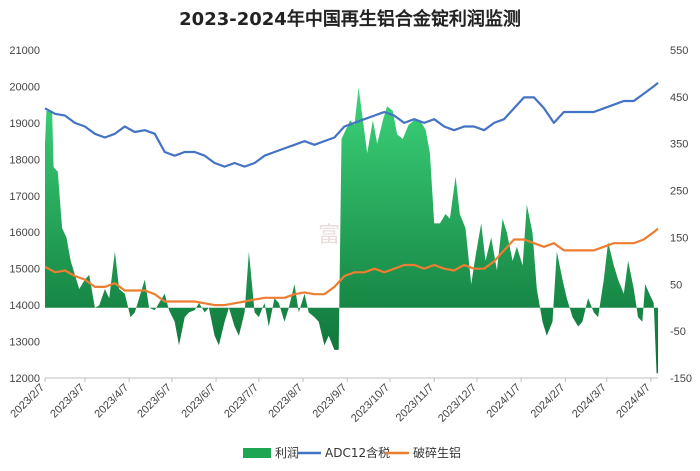 This screenshot has width=700, height=471. I want to click on y-left-tick-label: 18000, so click(24, 160).